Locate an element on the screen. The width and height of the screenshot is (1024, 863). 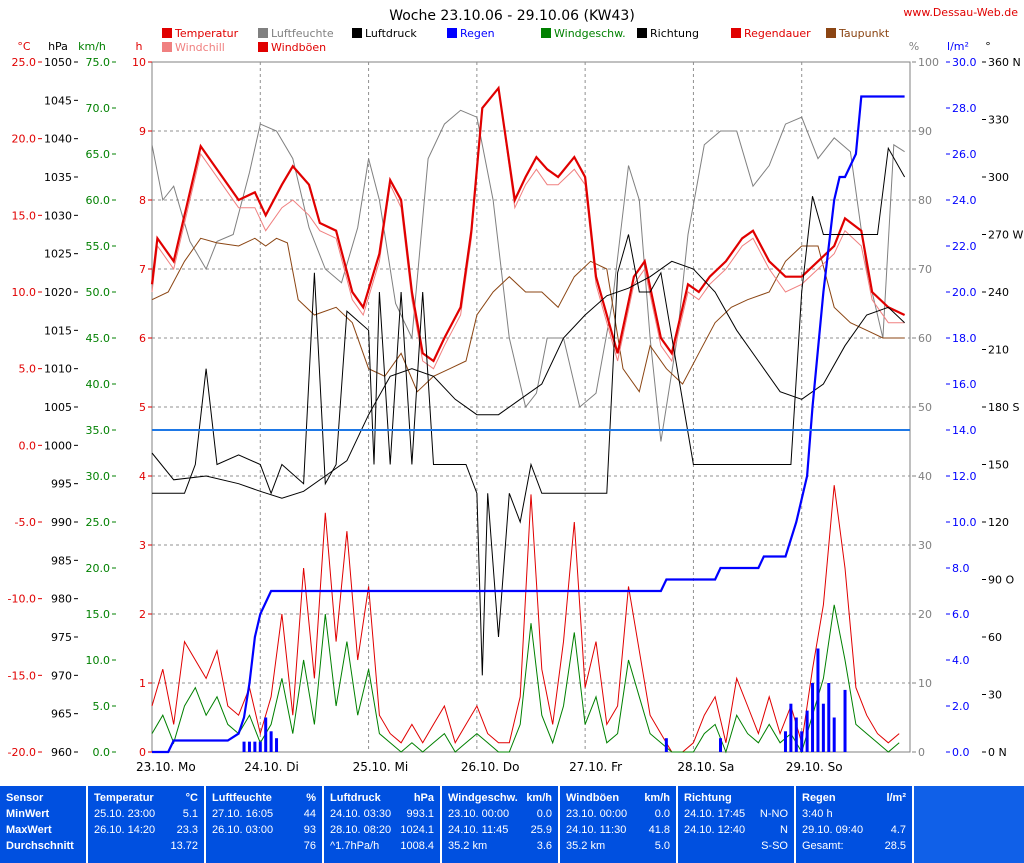
tick-label-press: 1025 is located at coordinates (58, 254).